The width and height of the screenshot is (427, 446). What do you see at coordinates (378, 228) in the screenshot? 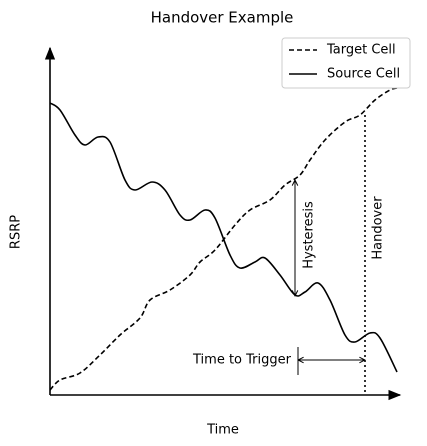
I see `handover-label: Handover` at bounding box center [378, 228].